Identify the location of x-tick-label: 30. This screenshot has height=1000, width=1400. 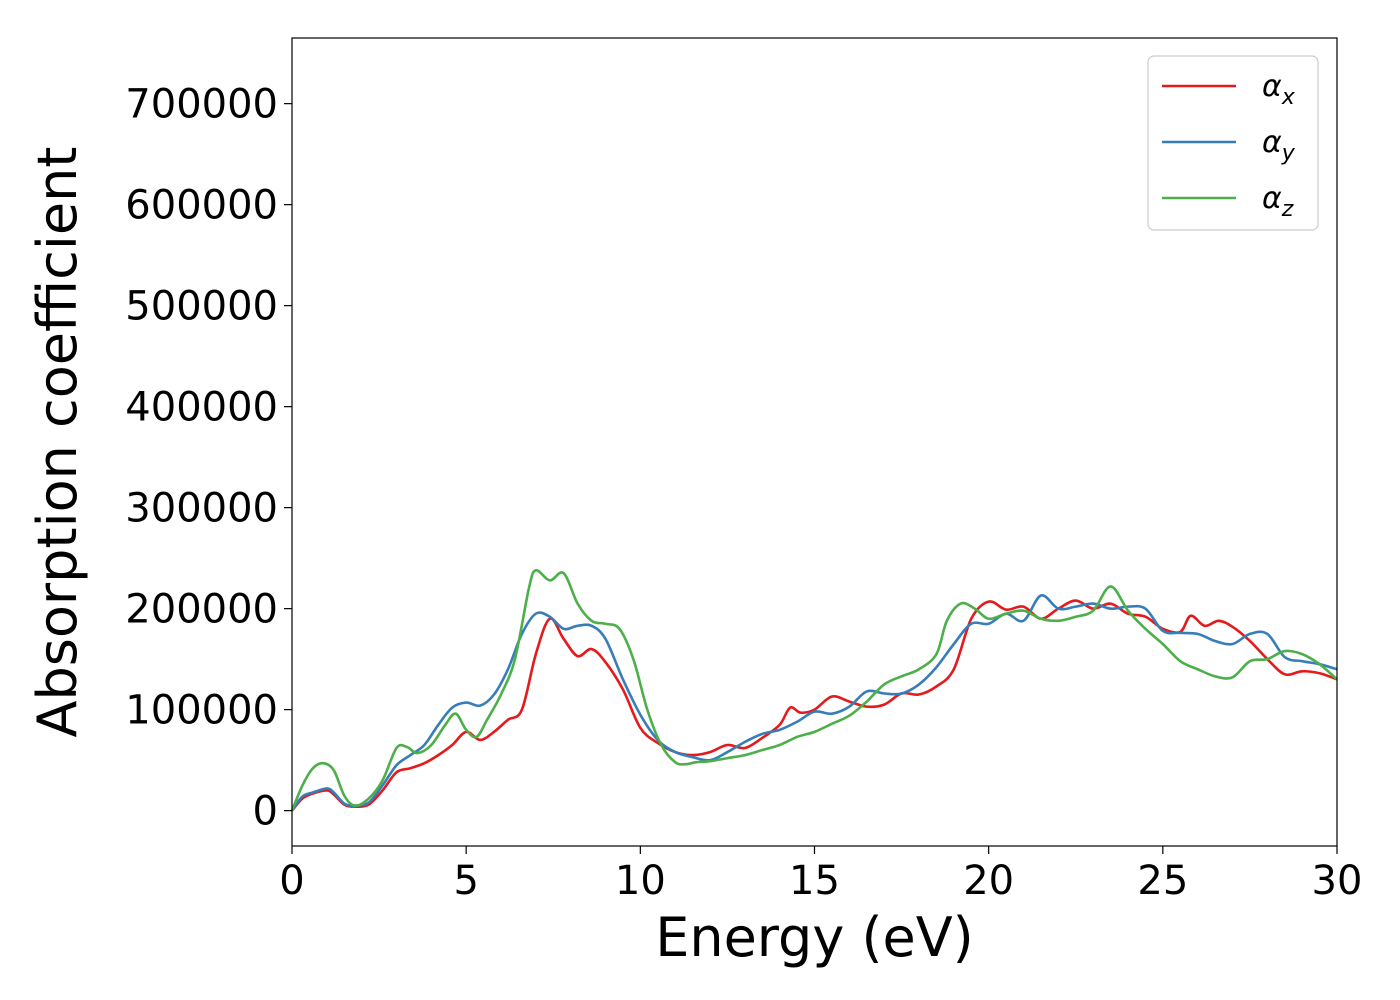
(1337, 881).